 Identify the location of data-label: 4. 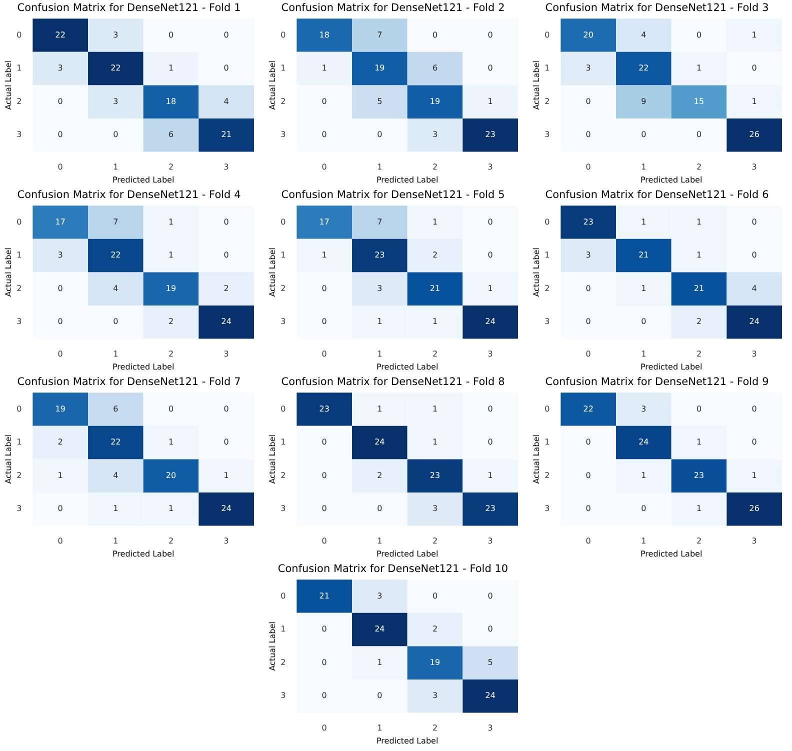
(754, 288).